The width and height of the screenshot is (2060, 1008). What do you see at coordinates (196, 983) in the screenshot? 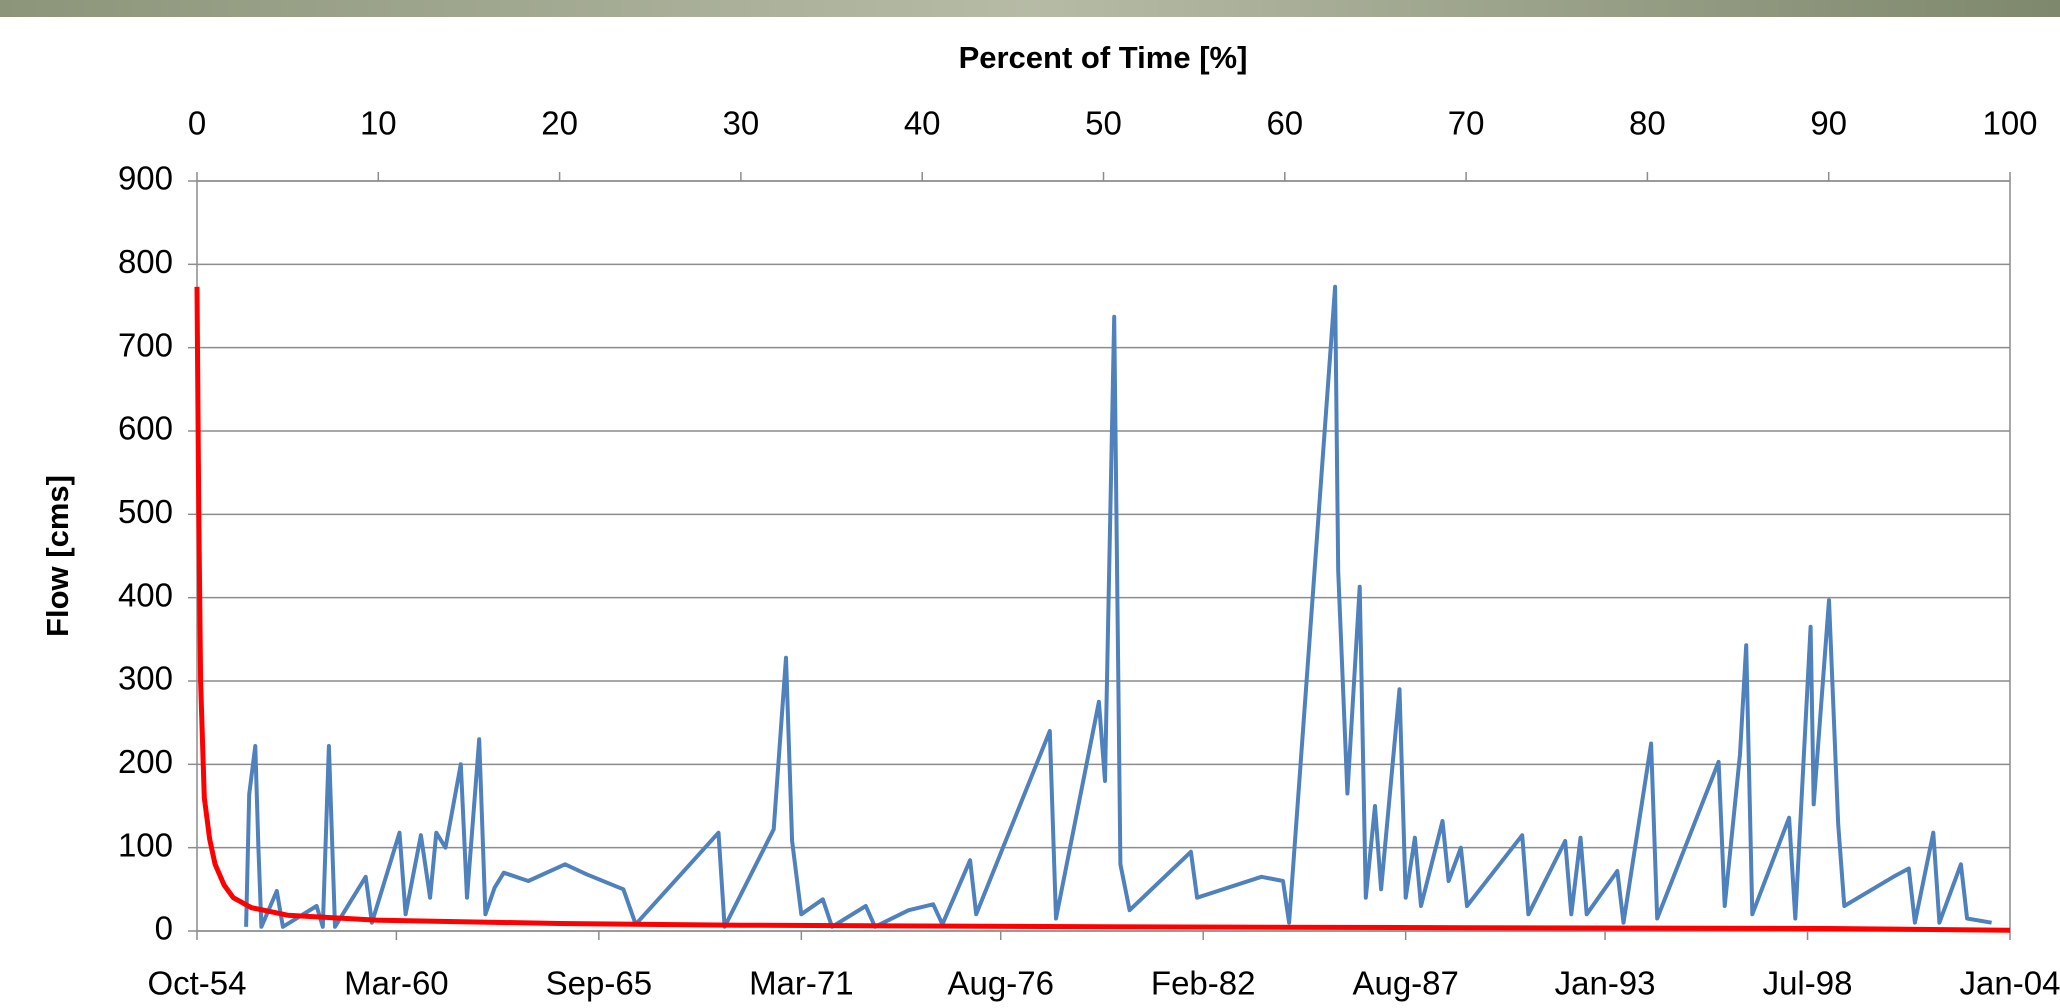
I see `x-tick-label: Oct-54` at bounding box center [196, 983].